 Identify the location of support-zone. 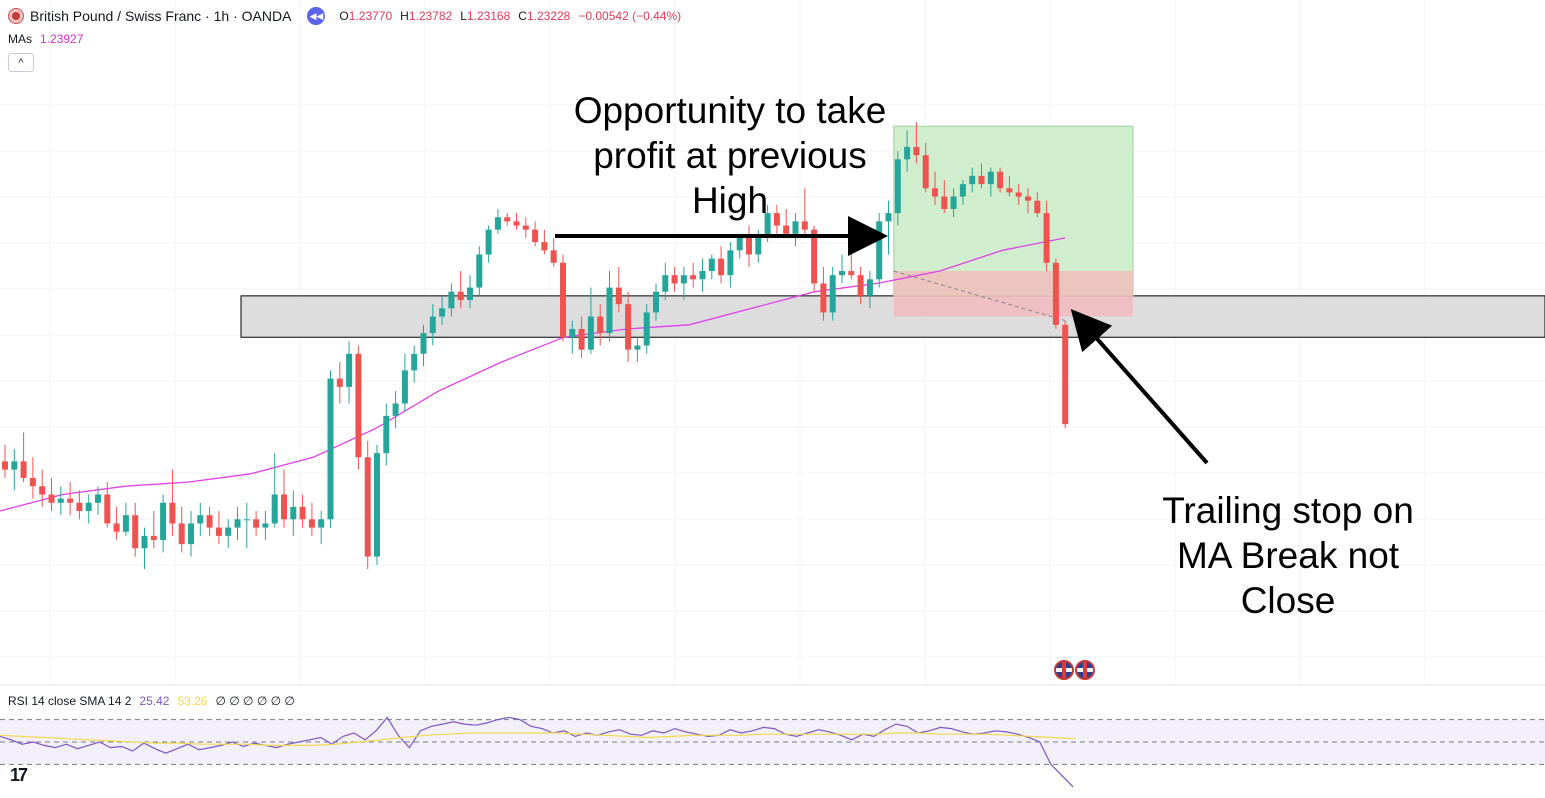
(892, 316).